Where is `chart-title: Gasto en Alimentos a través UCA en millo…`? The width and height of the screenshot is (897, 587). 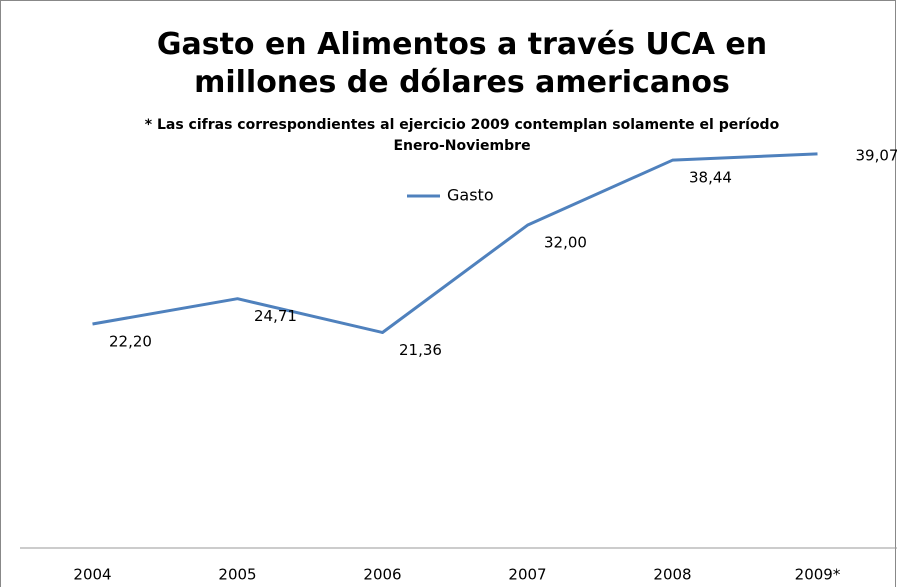
chart-title: Gasto en Alimentos a través UCA en millo… is located at coordinates (462, 63).